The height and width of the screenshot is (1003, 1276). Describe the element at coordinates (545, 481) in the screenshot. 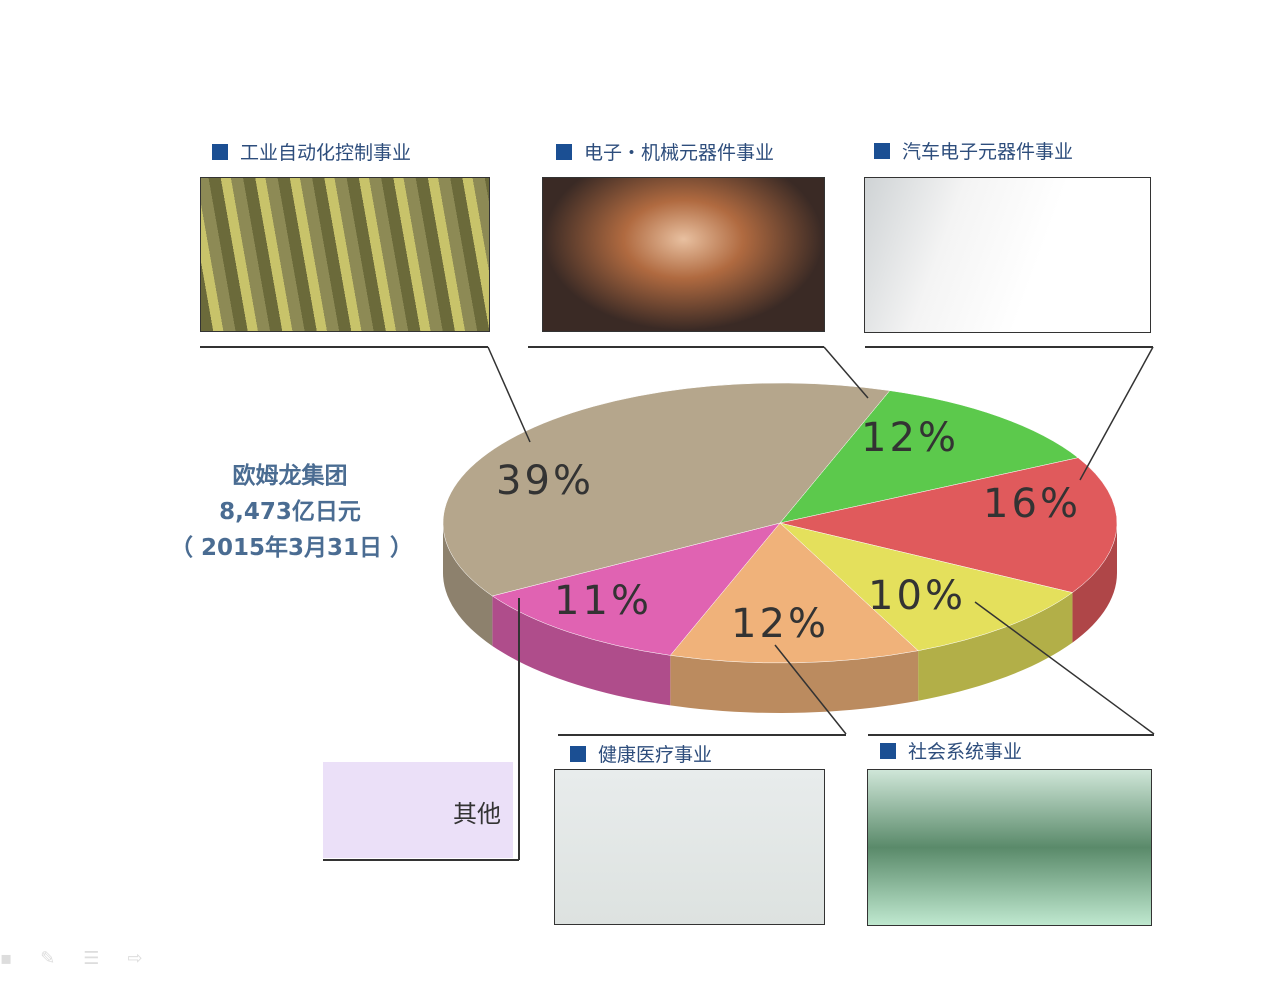

I see `data-label: 39%` at that location.